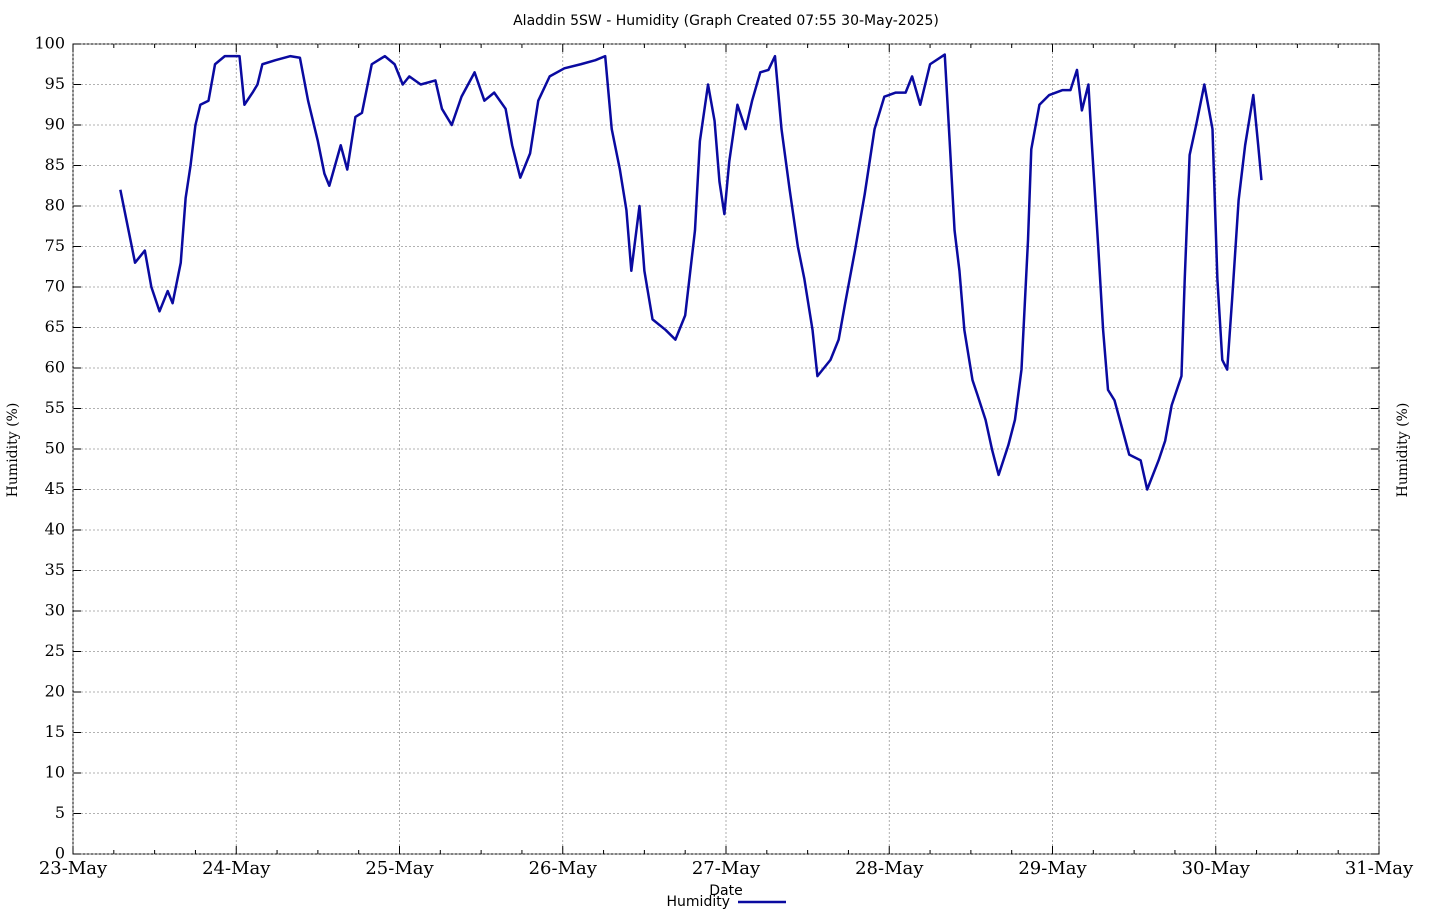 The width and height of the screenshot is (1440, 920). What do you see at coordinates (55, 367) in the screenshot?
I see `y-tick-label: 60` at bounding box center [55, 367].